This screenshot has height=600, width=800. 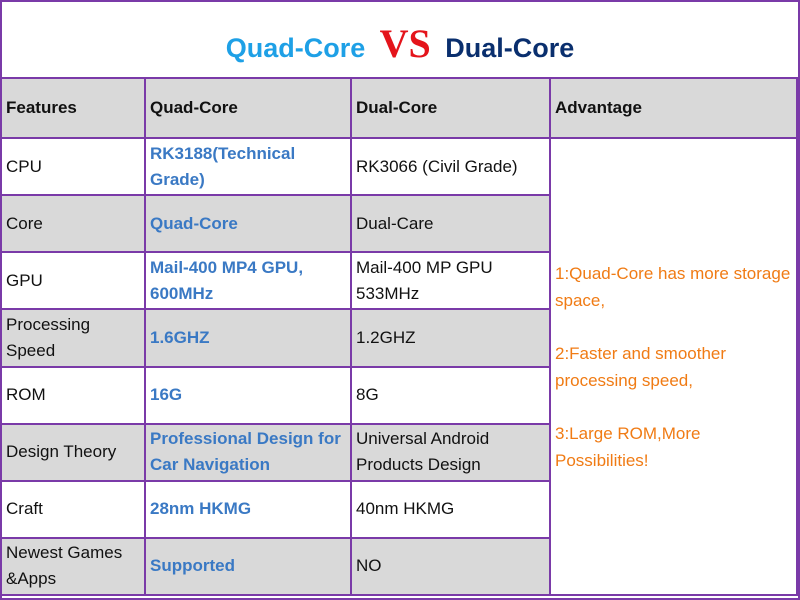 I want to click on title-dual-core: Dual-Core, so click(x=510, y=48).